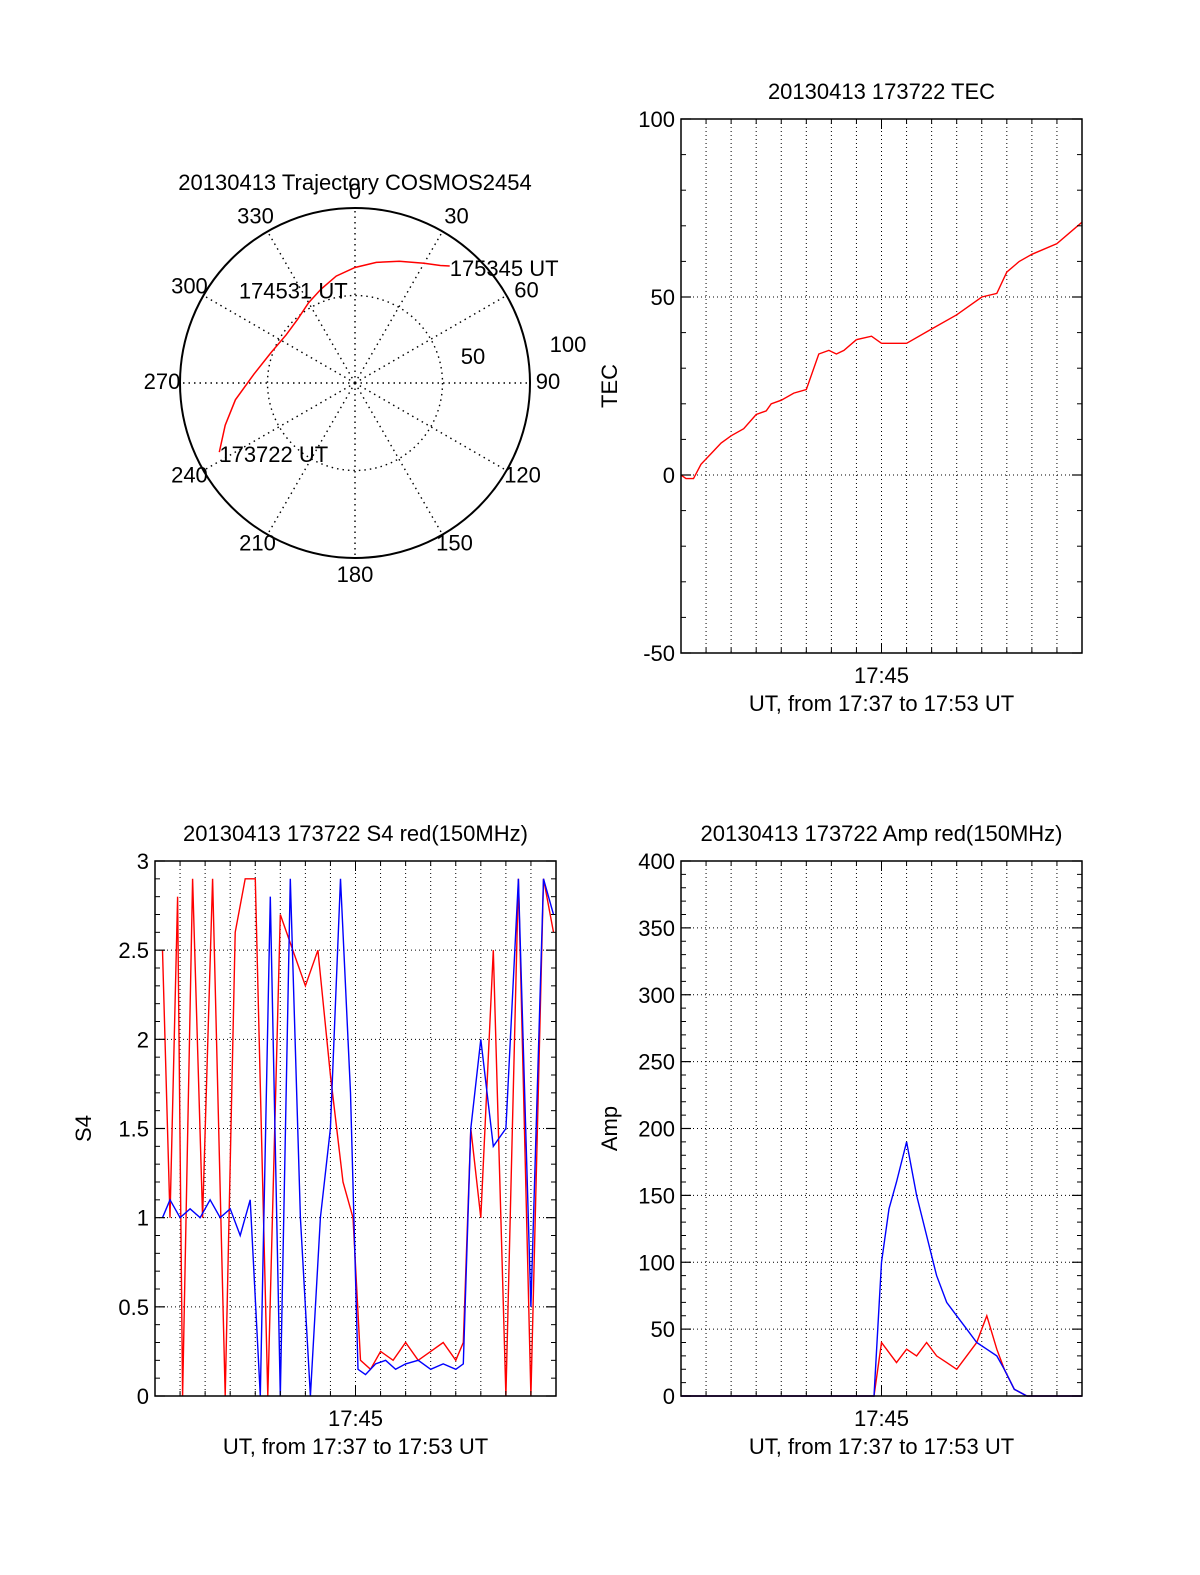 The image size is (1200, 1575). Describe the element at coordinates (83, 1128) in the screenshot. I see `s4-ylabel: S4` at that location.